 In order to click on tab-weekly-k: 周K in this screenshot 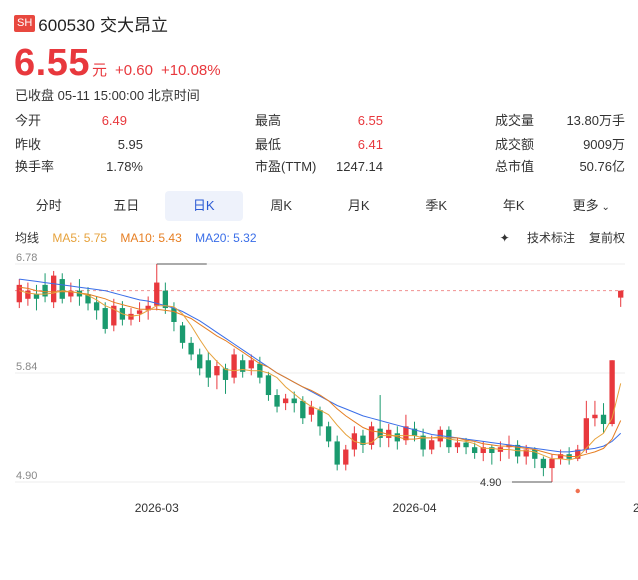, I will do `click(281, 205)`.